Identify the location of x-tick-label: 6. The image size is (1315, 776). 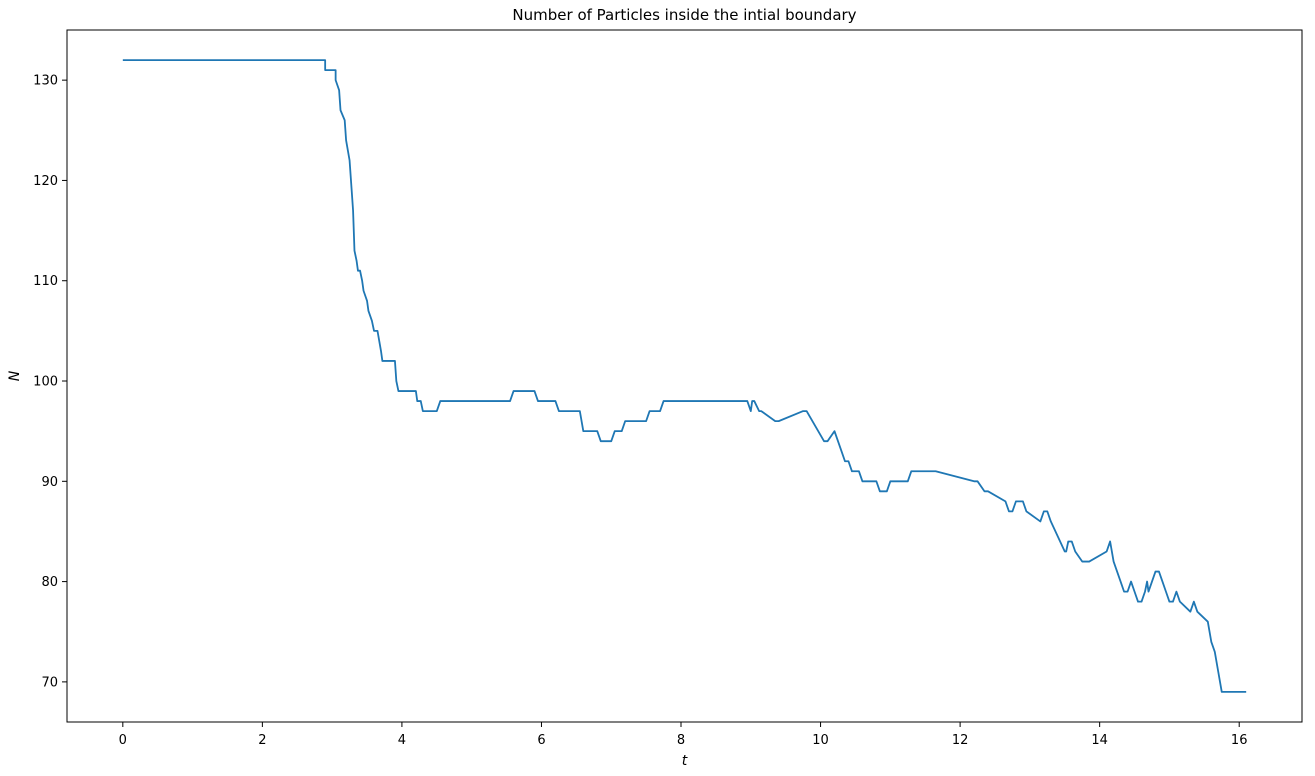
(541, 740).